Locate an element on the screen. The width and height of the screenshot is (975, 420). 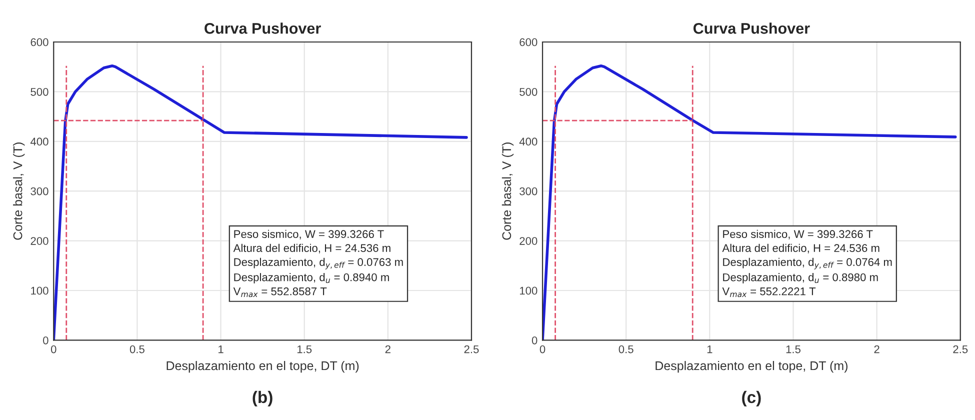
annotation: Desplazamiento, d$_{u}$ = 0.8980 m is located at coordinates (800, 278).